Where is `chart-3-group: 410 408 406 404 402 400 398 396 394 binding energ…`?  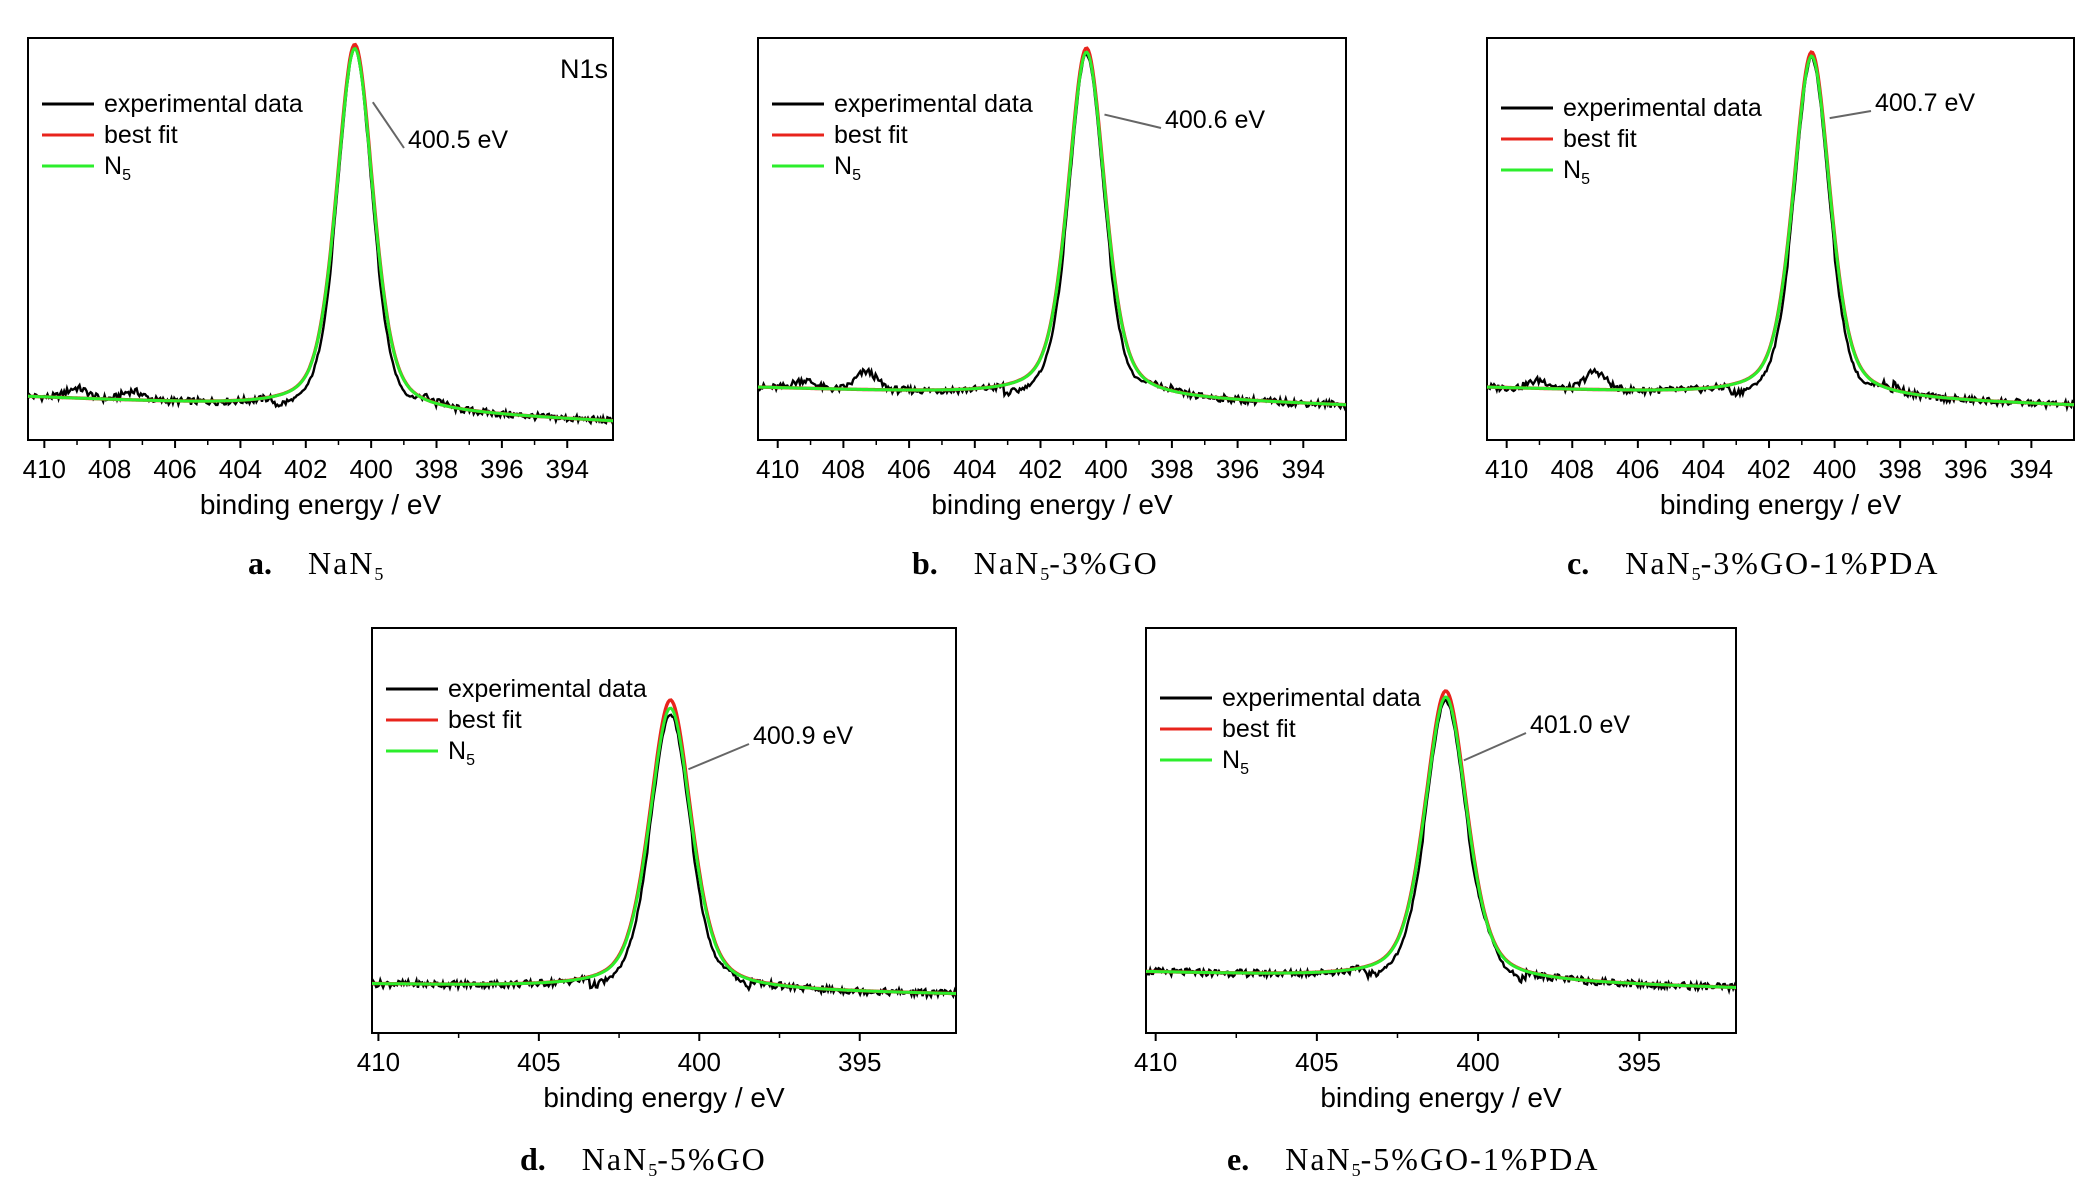
chart-3-group: 410 408 406 404 402 400 398 396 394 binding energ… is located at coordinates (1780, 278).